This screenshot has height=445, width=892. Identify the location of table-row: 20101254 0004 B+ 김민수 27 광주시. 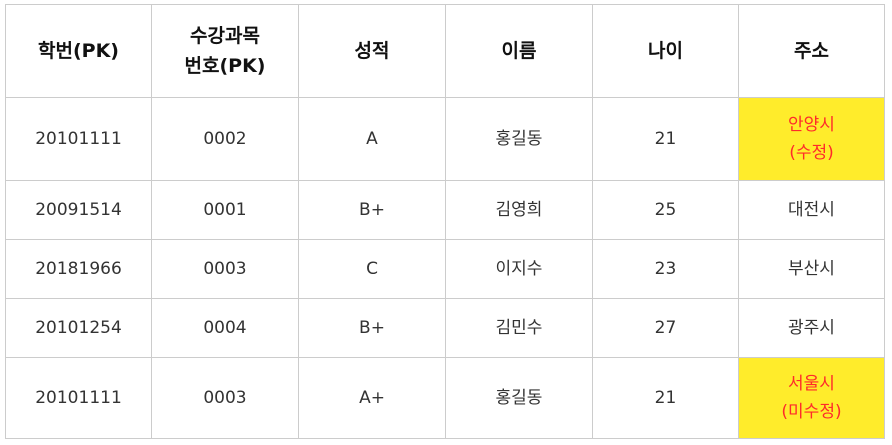
(445, 328).